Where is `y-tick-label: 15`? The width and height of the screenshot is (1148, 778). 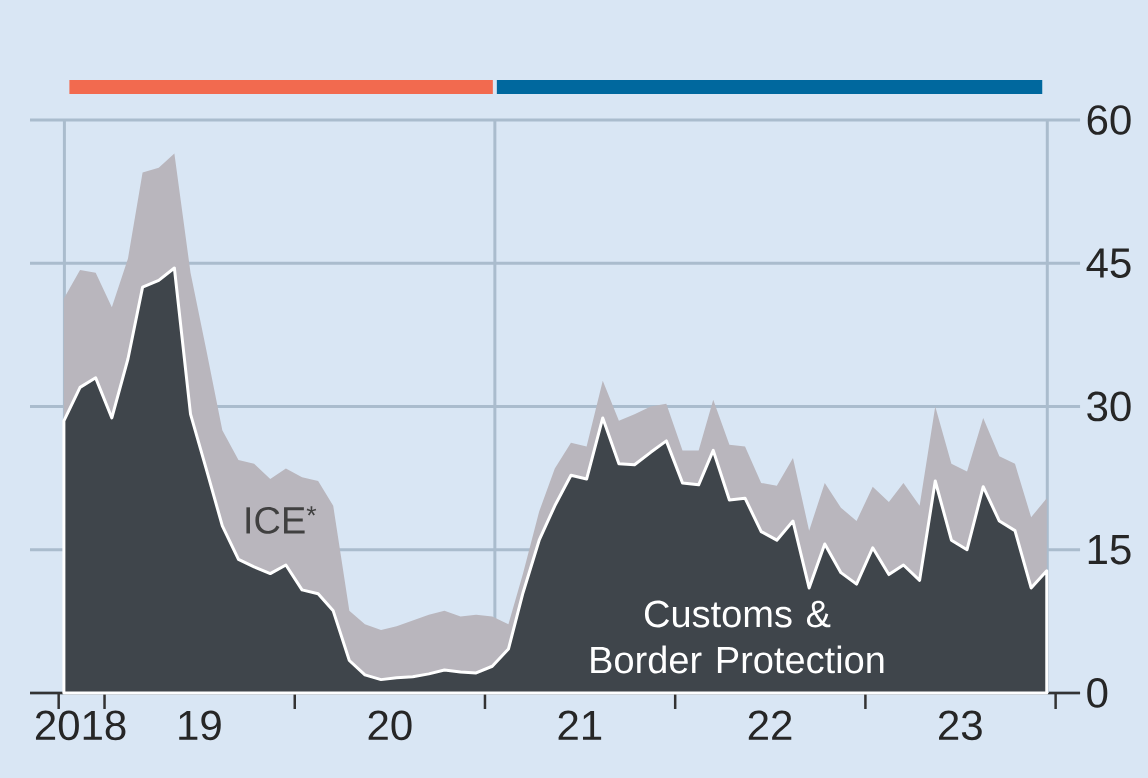
y-tick-label: 15 is located at coordinates (1109, 550).